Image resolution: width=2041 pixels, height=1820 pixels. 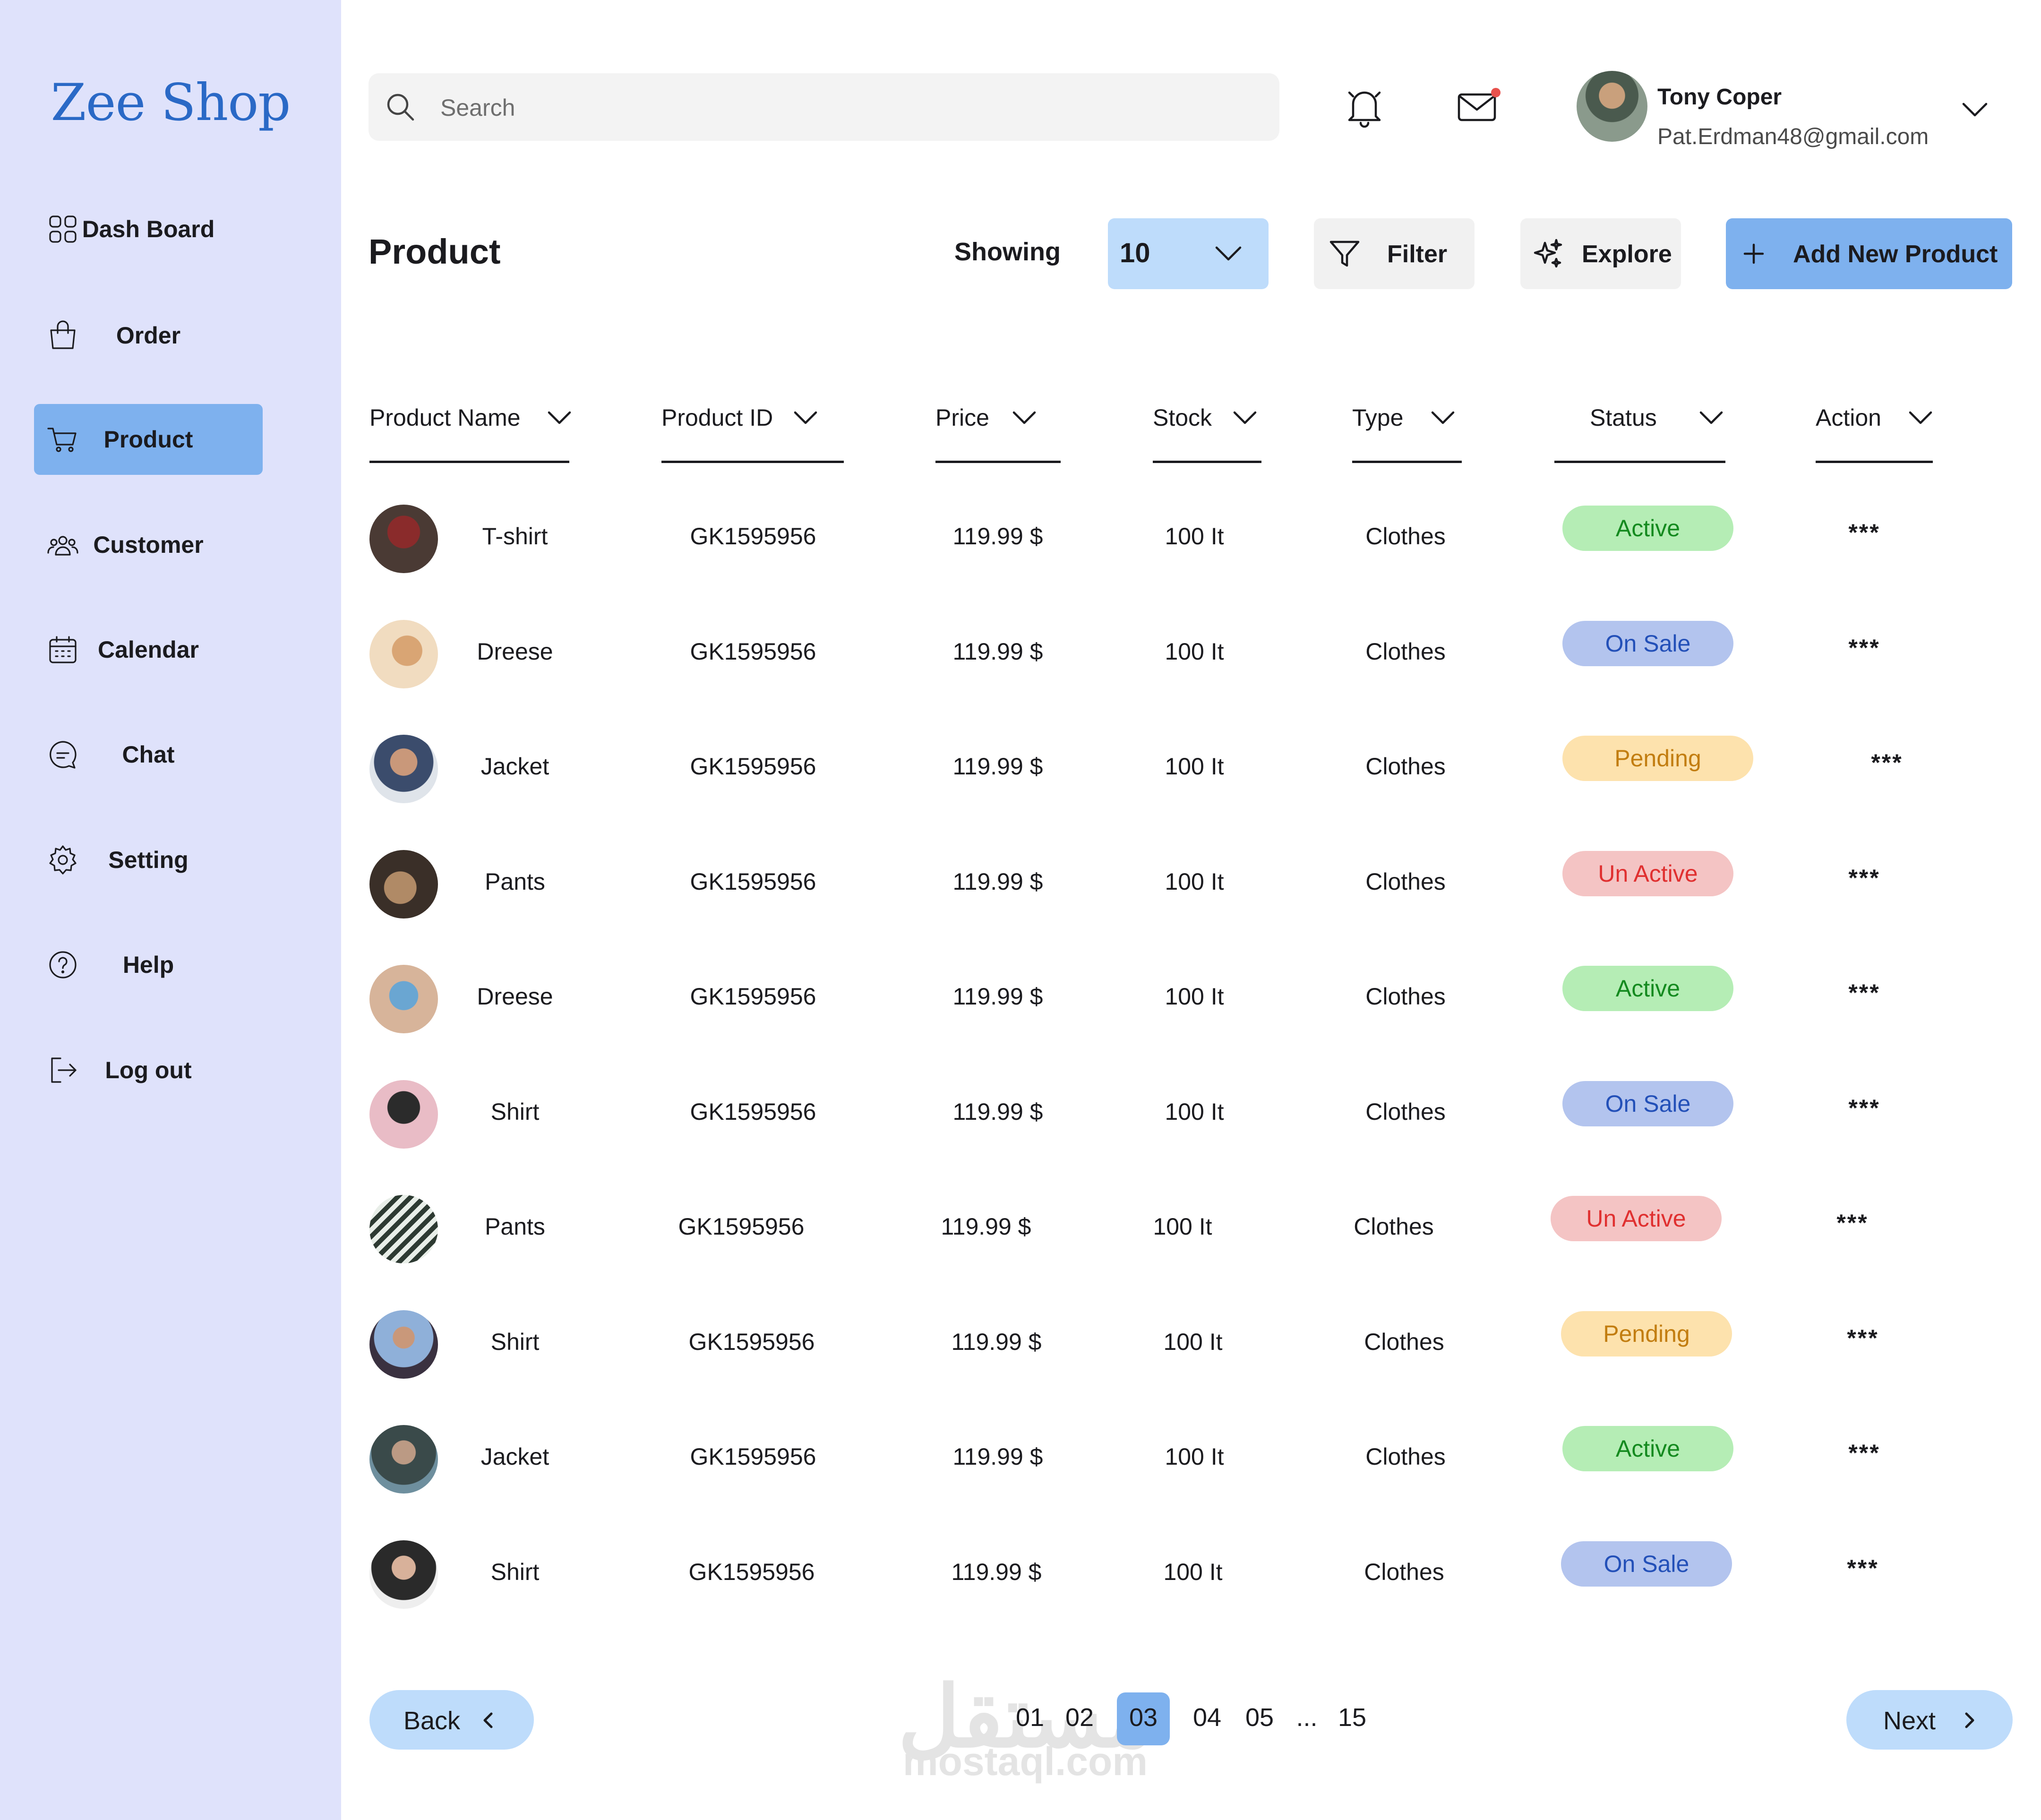 What do you see at coordinates (1207, 431) in the screenshot?
I see `column-header-stock: Stock` at bounding box center [1207, 431].